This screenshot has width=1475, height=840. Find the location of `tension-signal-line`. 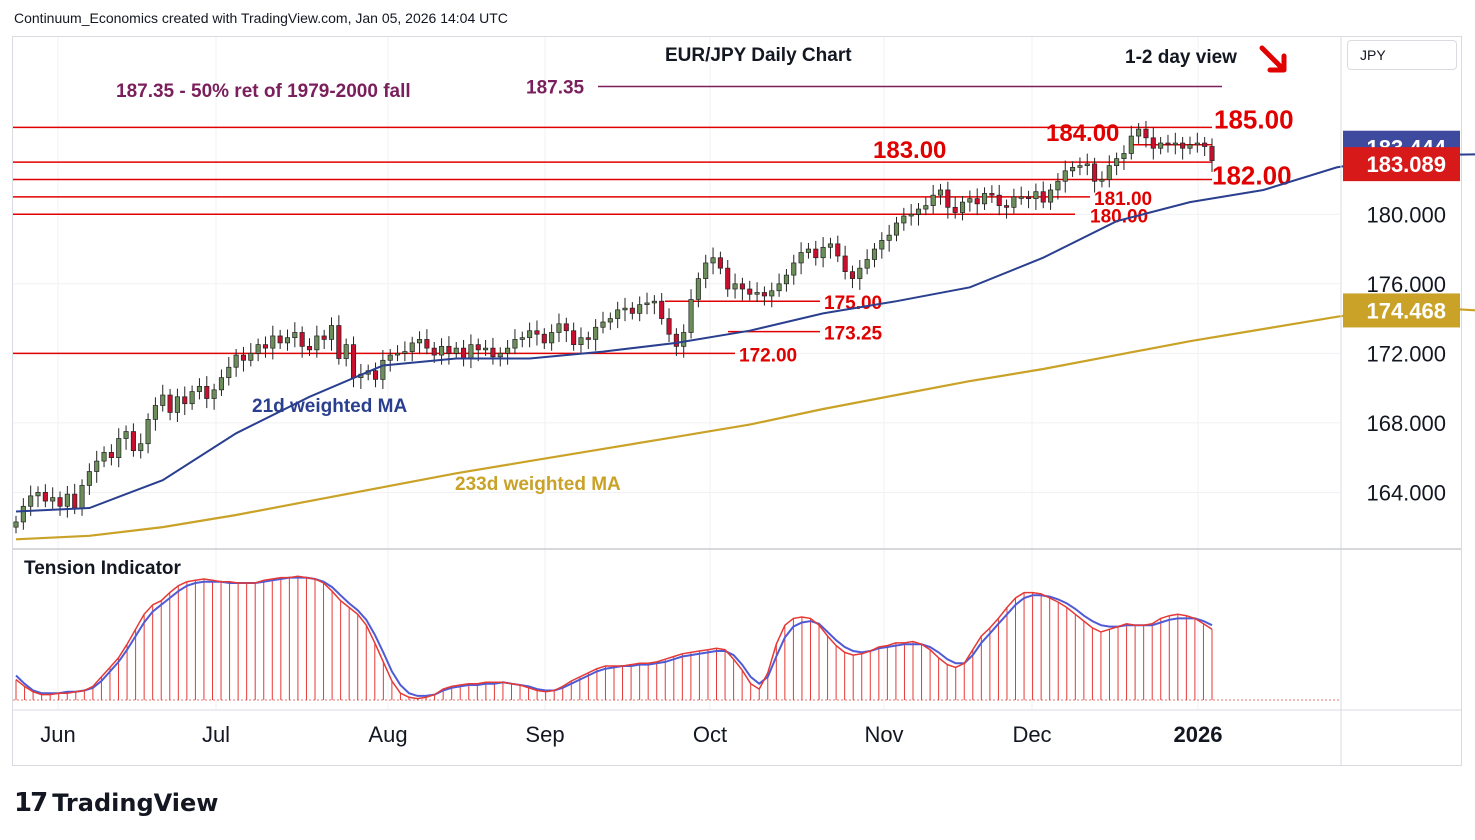

tension-signal-line is located at coordinates (614, 636).